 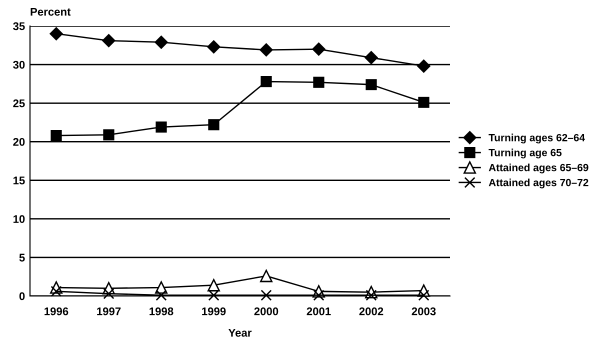 I want to click on y-axis-title: Percent, so click(x=50, y=12).